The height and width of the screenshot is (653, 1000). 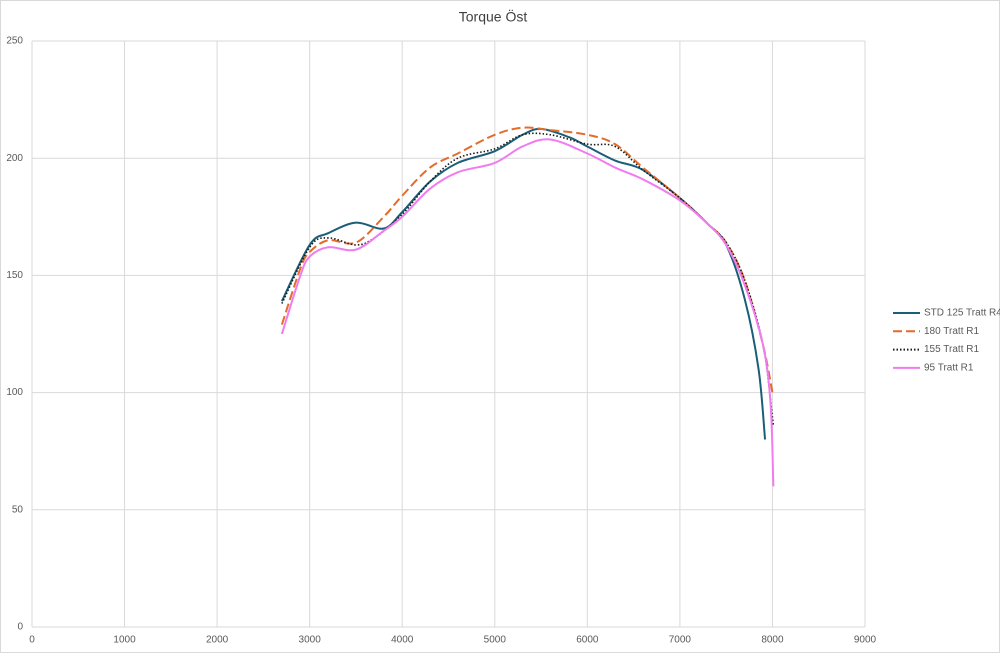 What do you see at coordinates (217, 640) in the screenshot?
I see `x-tick-label: 2000` at bounding box center [217, 640].